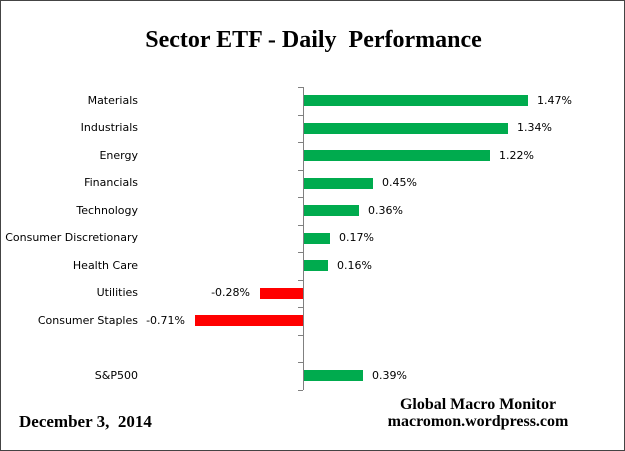 The height and width of the screenshot is (451, 625). Describe the element at coordinates (338, 183) in the screenshot. I see `bar-financials` at that location.